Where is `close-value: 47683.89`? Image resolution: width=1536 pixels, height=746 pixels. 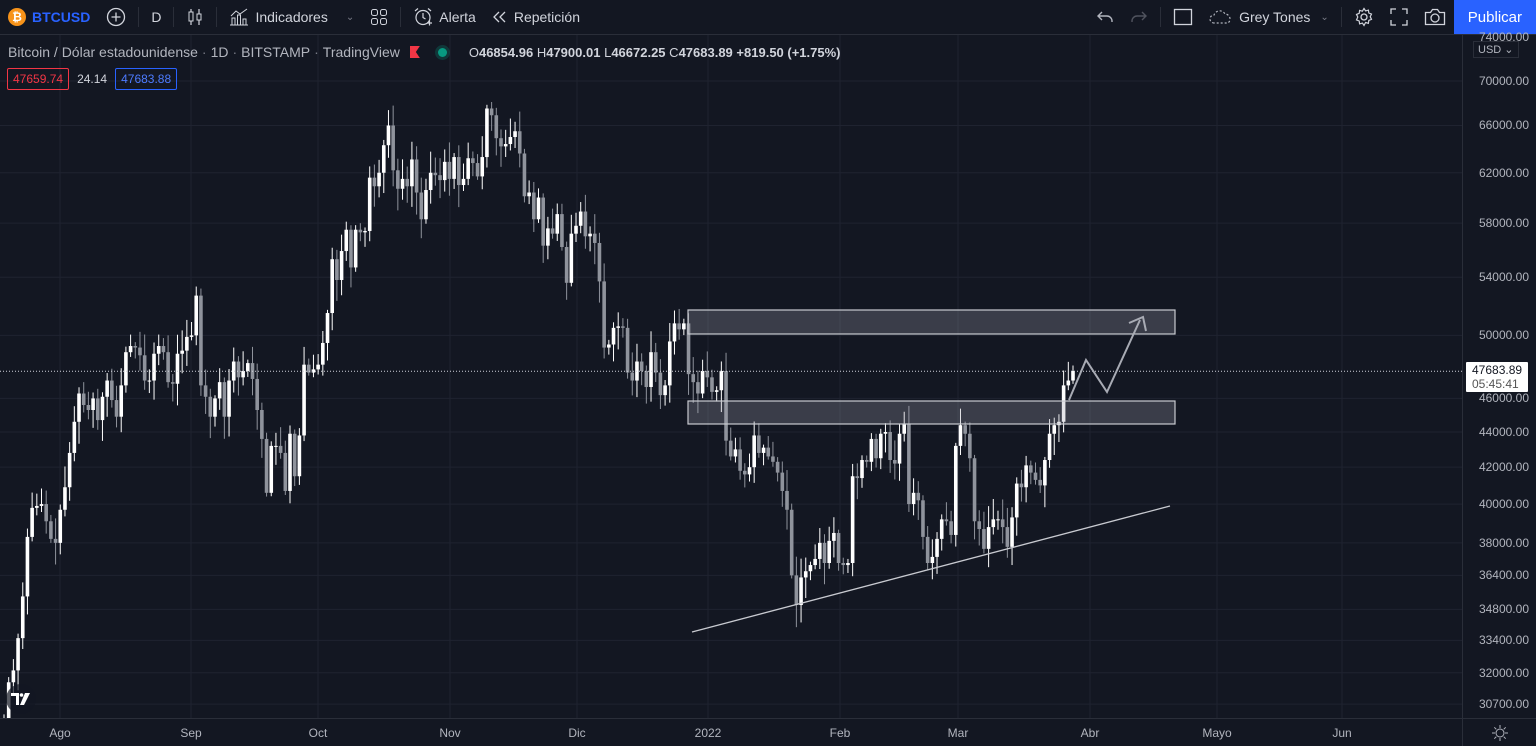
close-value: 47683.89 is located at coordinates (705, 52).